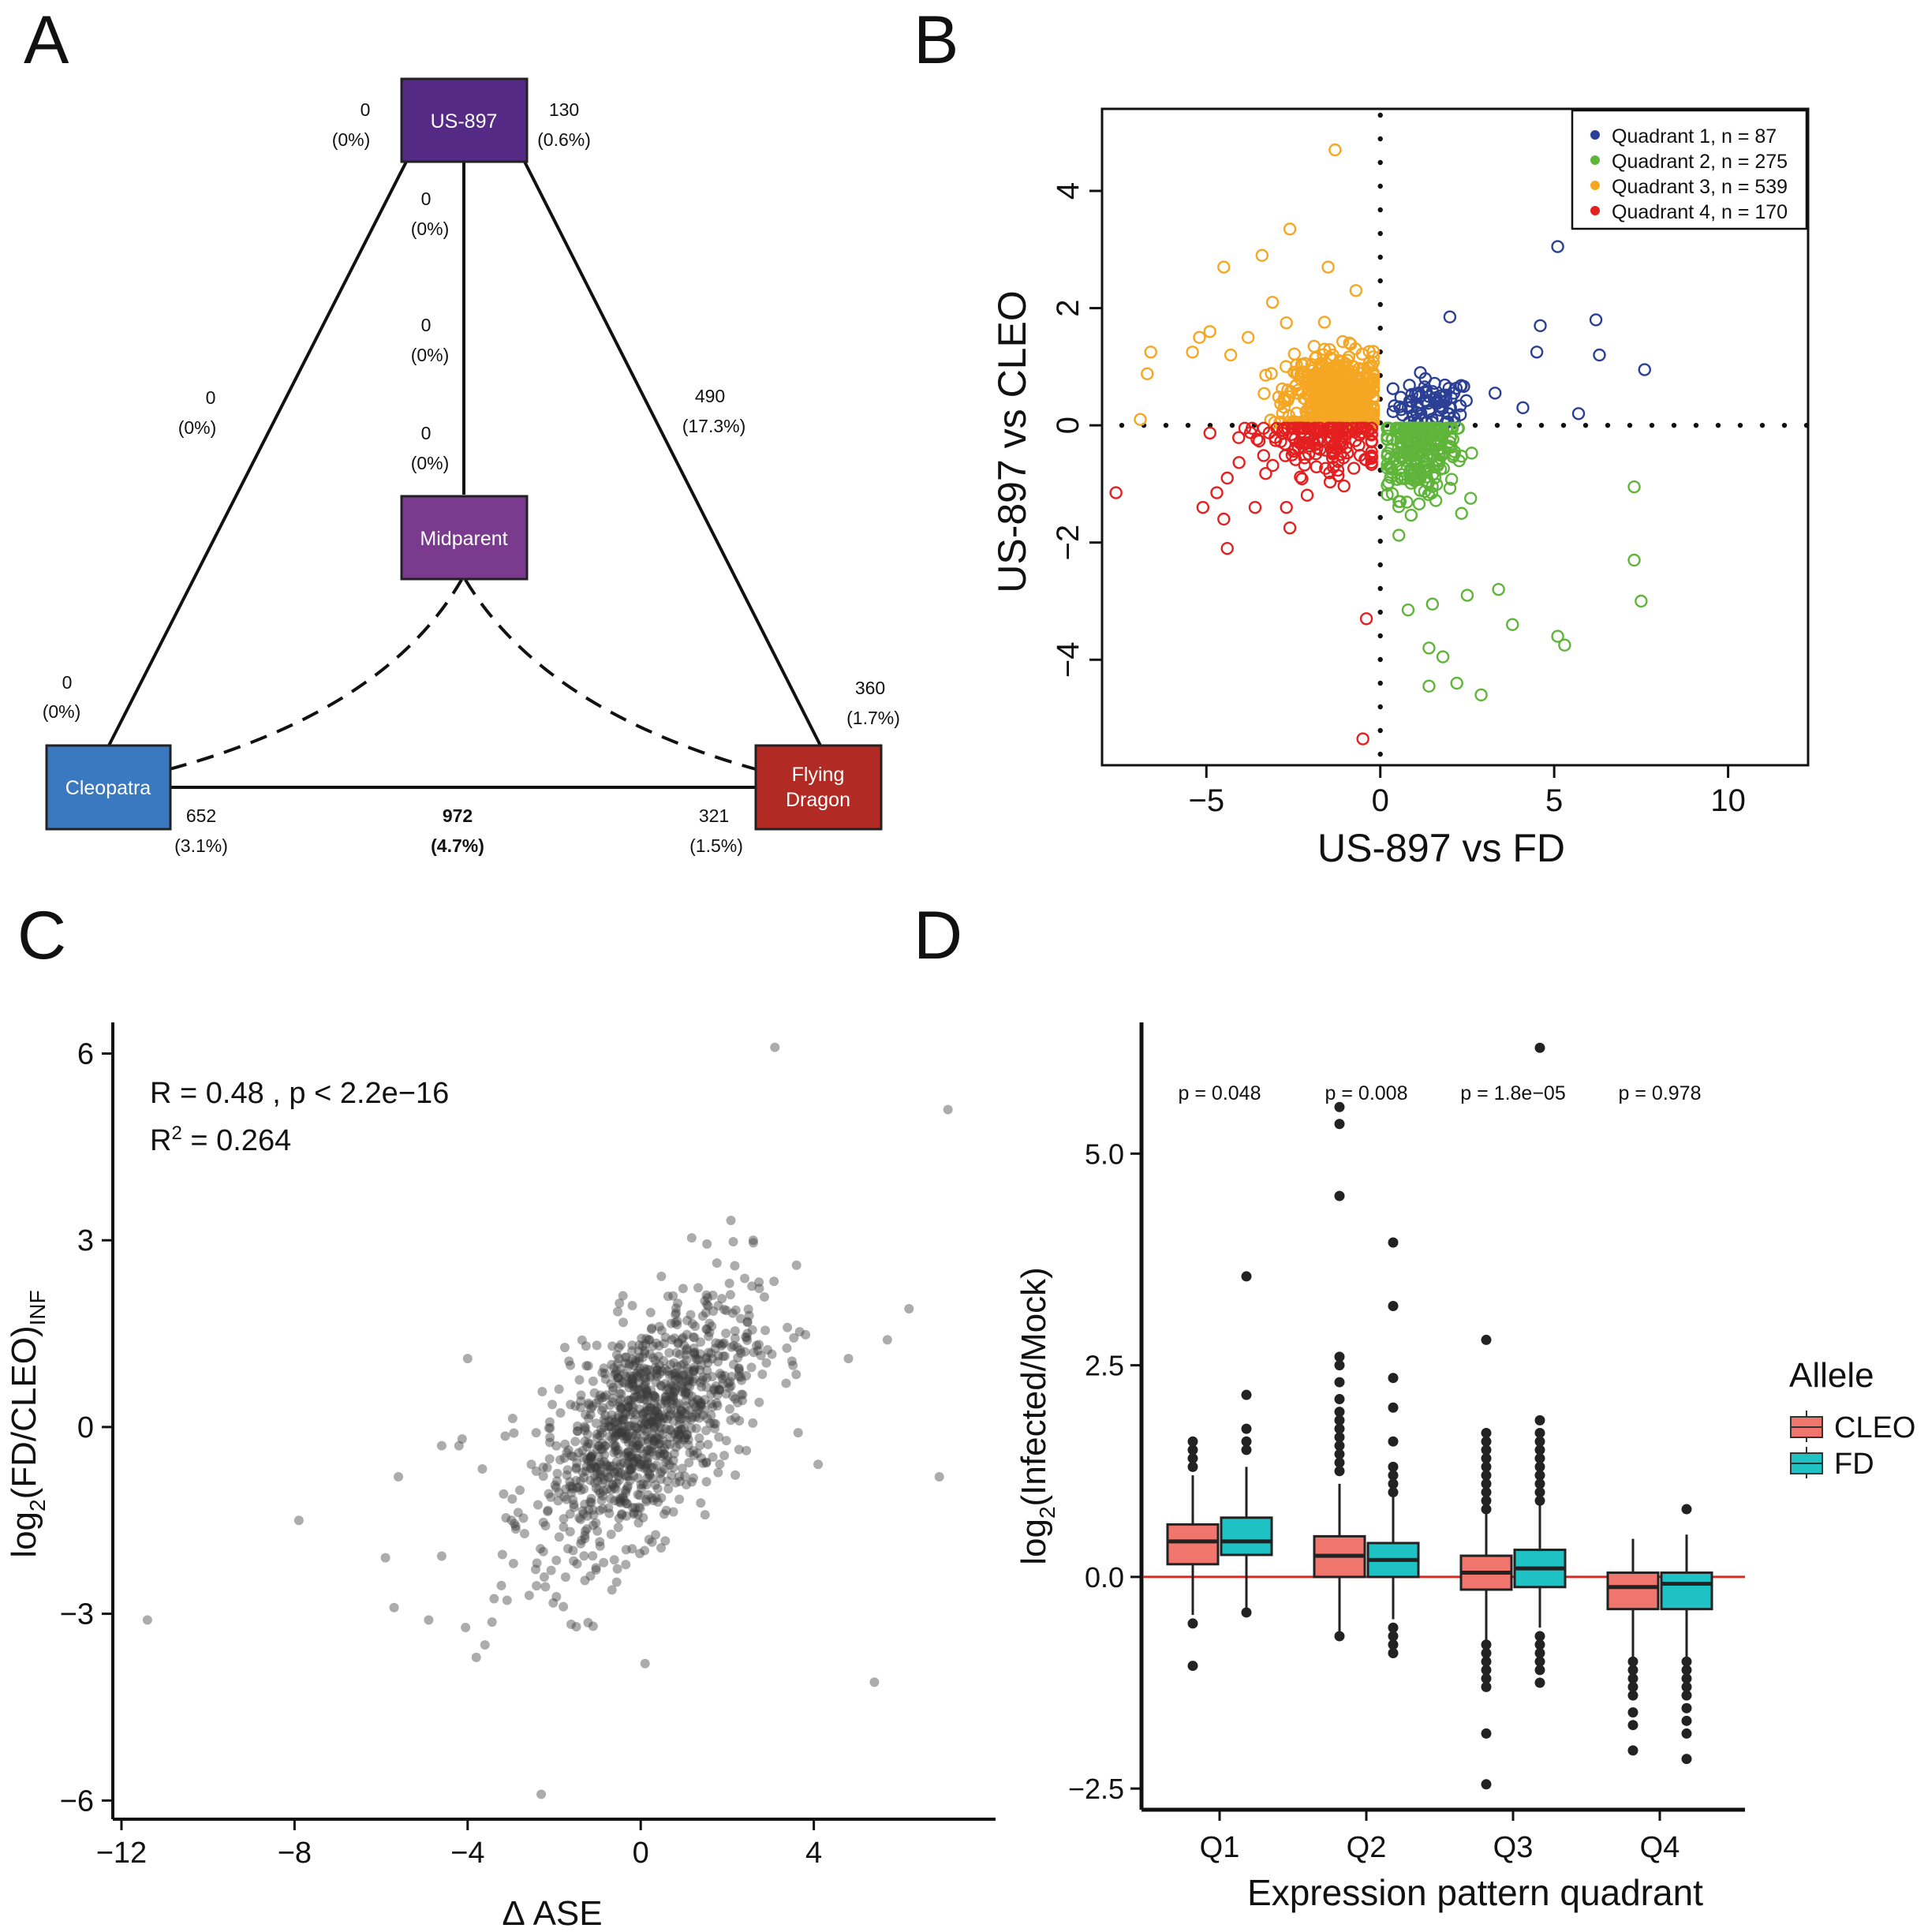 The height and width of the screenshot is (1932, 1928). I want to click on legend-box, so click(1689, 169).